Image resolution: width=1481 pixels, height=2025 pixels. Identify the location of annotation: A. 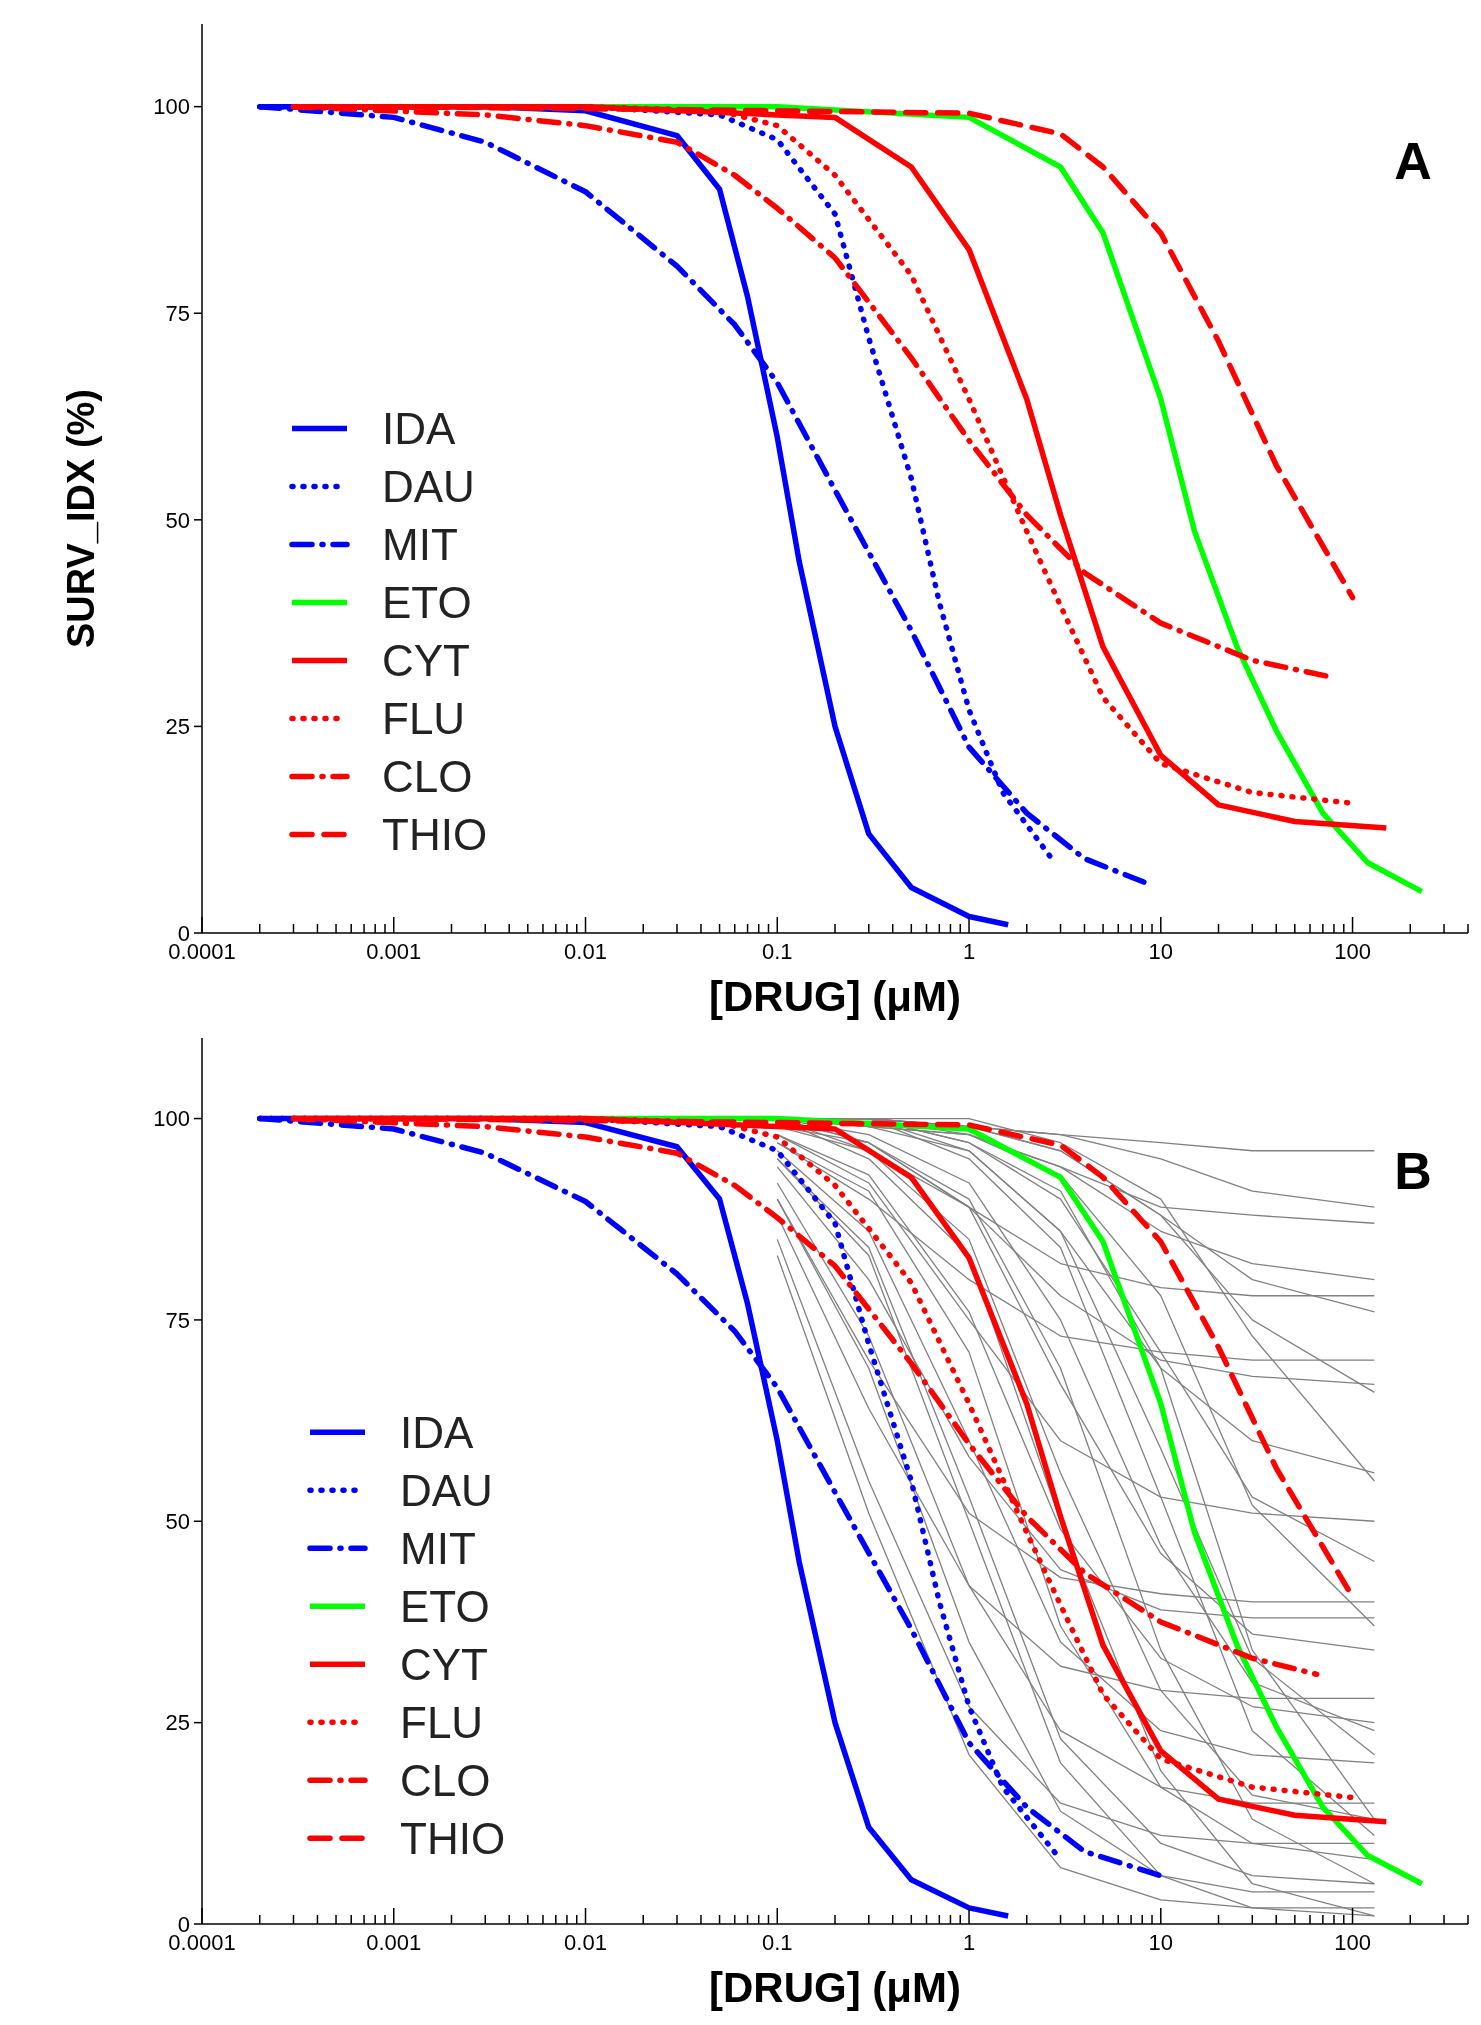
(1413, 160).